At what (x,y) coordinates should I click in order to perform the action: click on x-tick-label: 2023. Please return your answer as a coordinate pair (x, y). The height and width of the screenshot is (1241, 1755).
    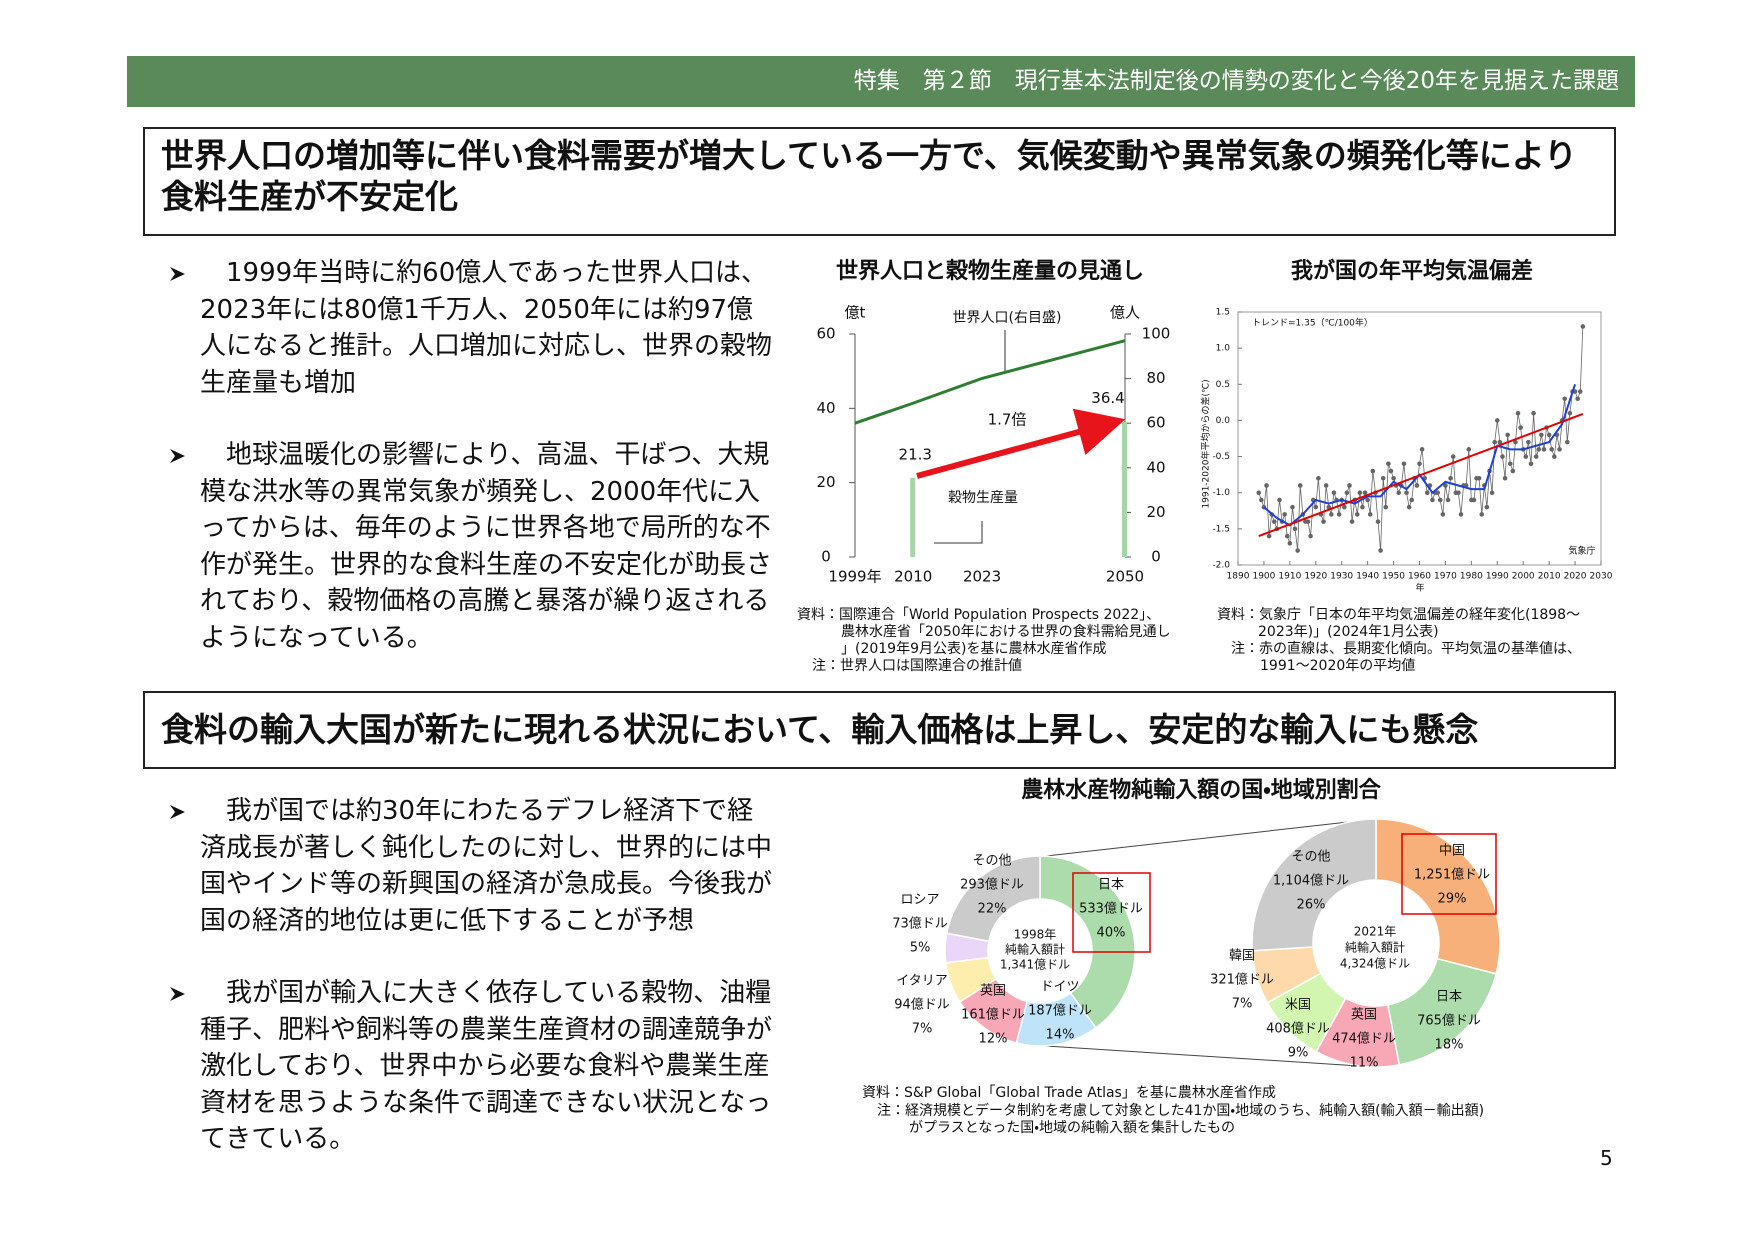
    Looking at the image, I should click on (982, 577).